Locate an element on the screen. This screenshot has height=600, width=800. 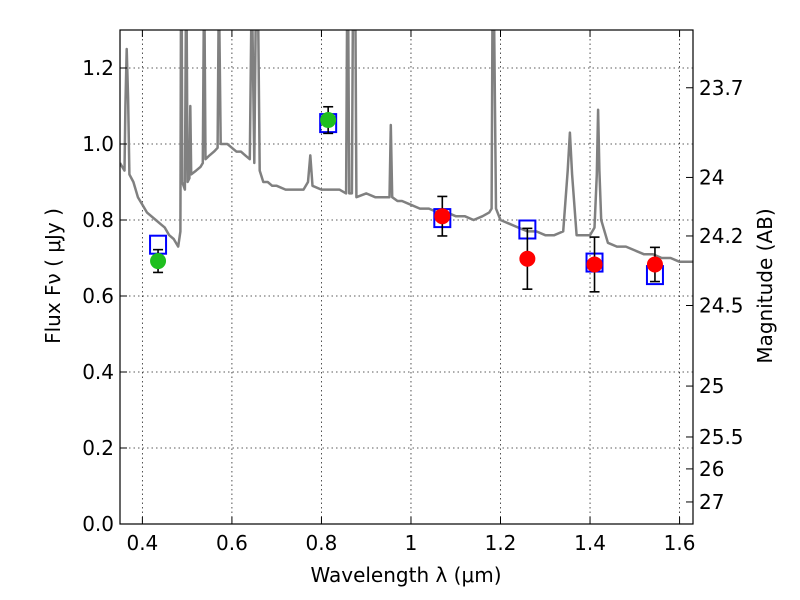
y-tick-label: 0.0 is located at coordinates (98, 524).